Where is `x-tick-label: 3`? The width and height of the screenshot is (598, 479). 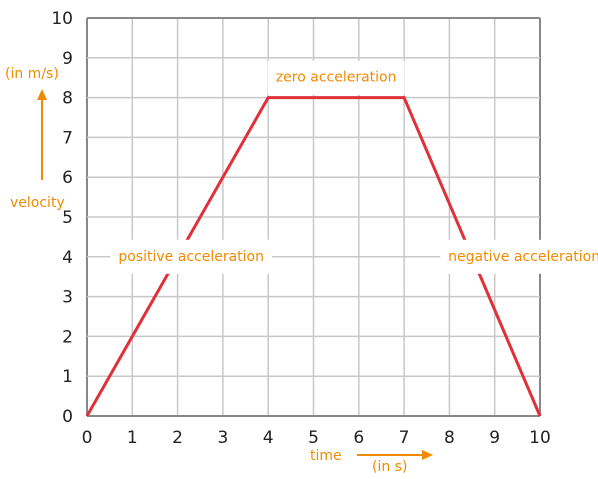
x-tick-label: 3 is located at coordinates (222, 438).